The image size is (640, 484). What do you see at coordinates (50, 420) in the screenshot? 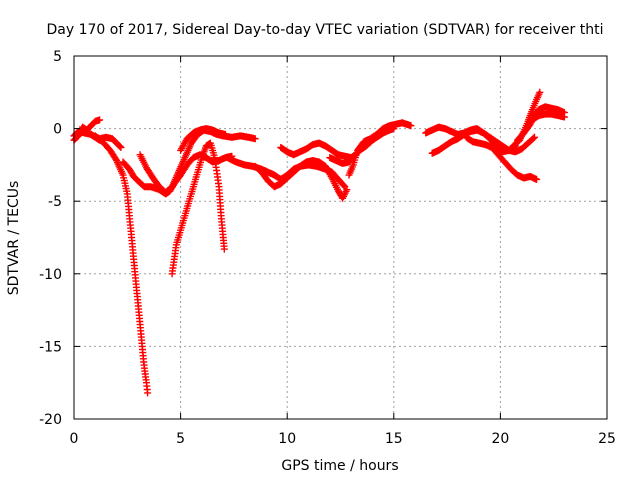
I see `y-tick-label: -20` at bounding box center [50, 420].